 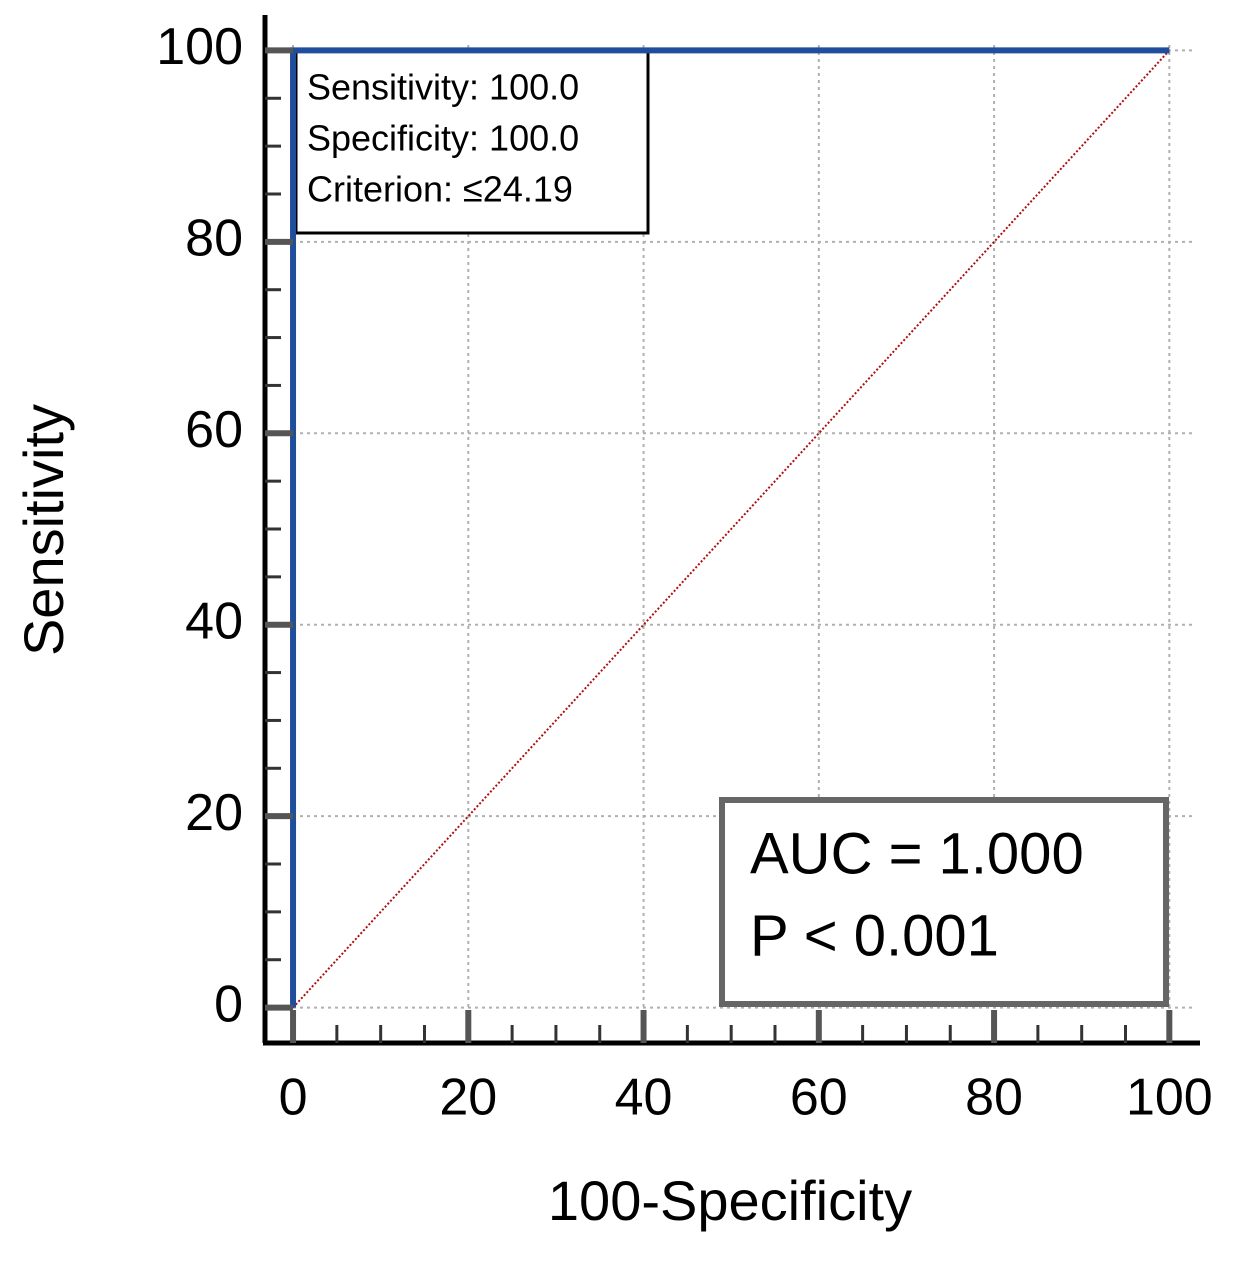 I want to click on annotation-text: Specificity: 100.0, so click(x=443, y=138).